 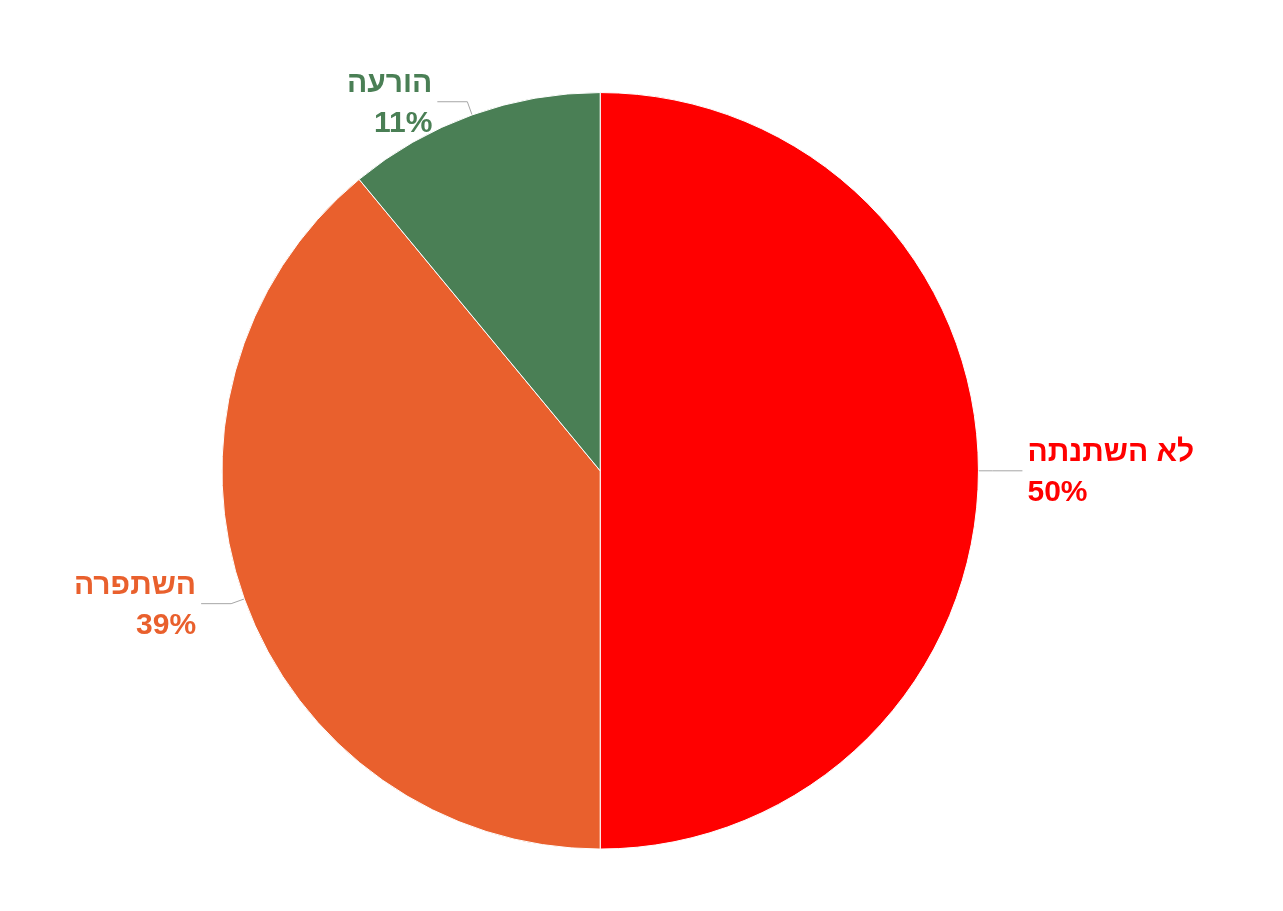 I want to click on data-label: 50%, so click(x=1057, y=491).